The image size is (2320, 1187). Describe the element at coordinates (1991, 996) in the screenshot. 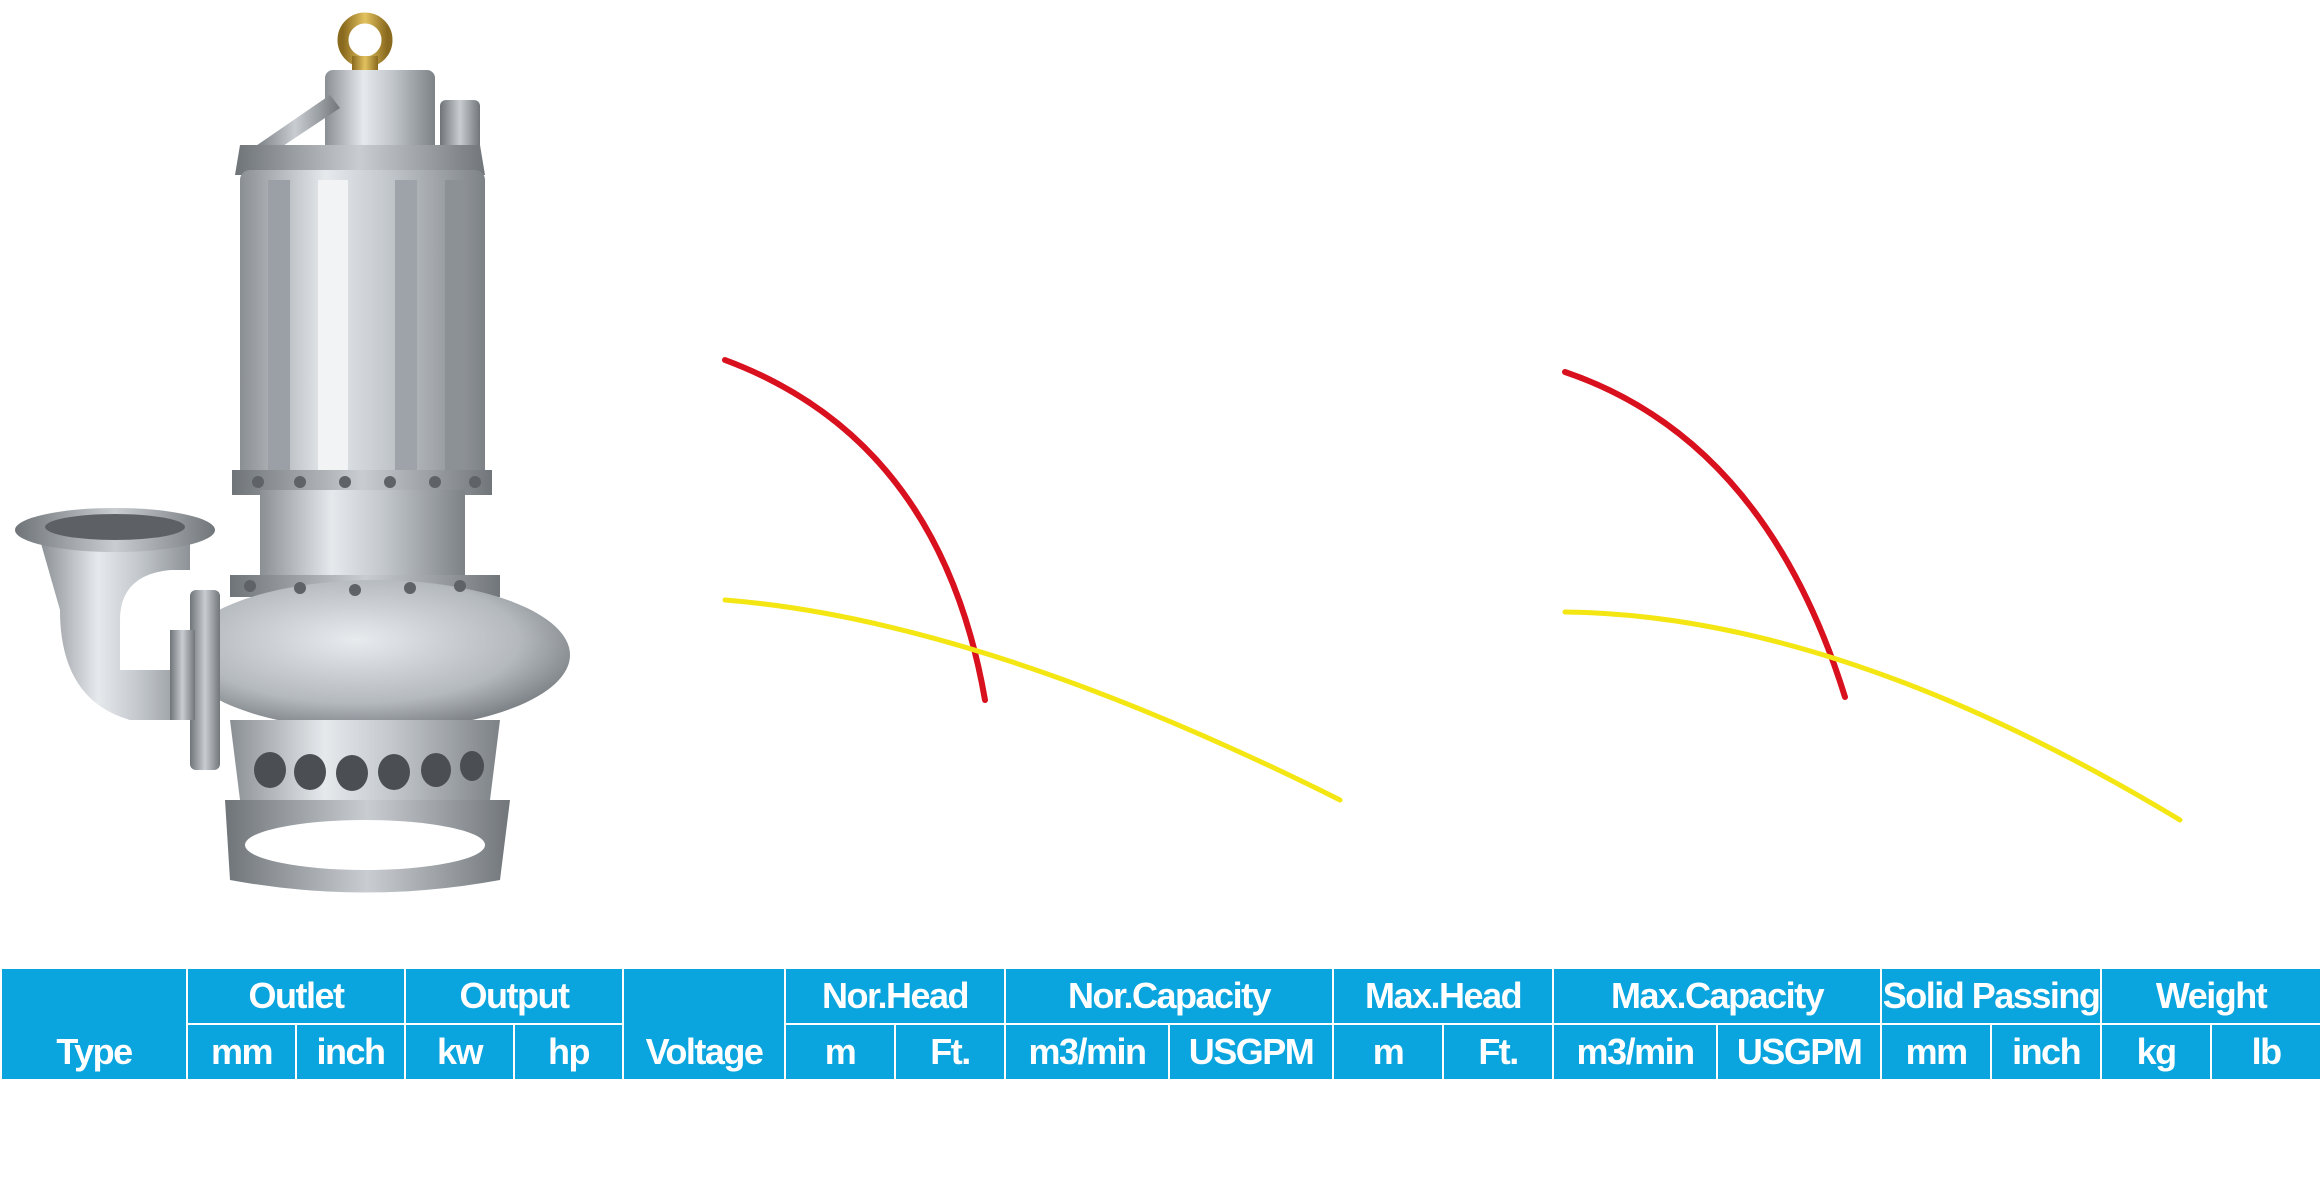

I see `solid-passing-header: Solid Passing` at that location.